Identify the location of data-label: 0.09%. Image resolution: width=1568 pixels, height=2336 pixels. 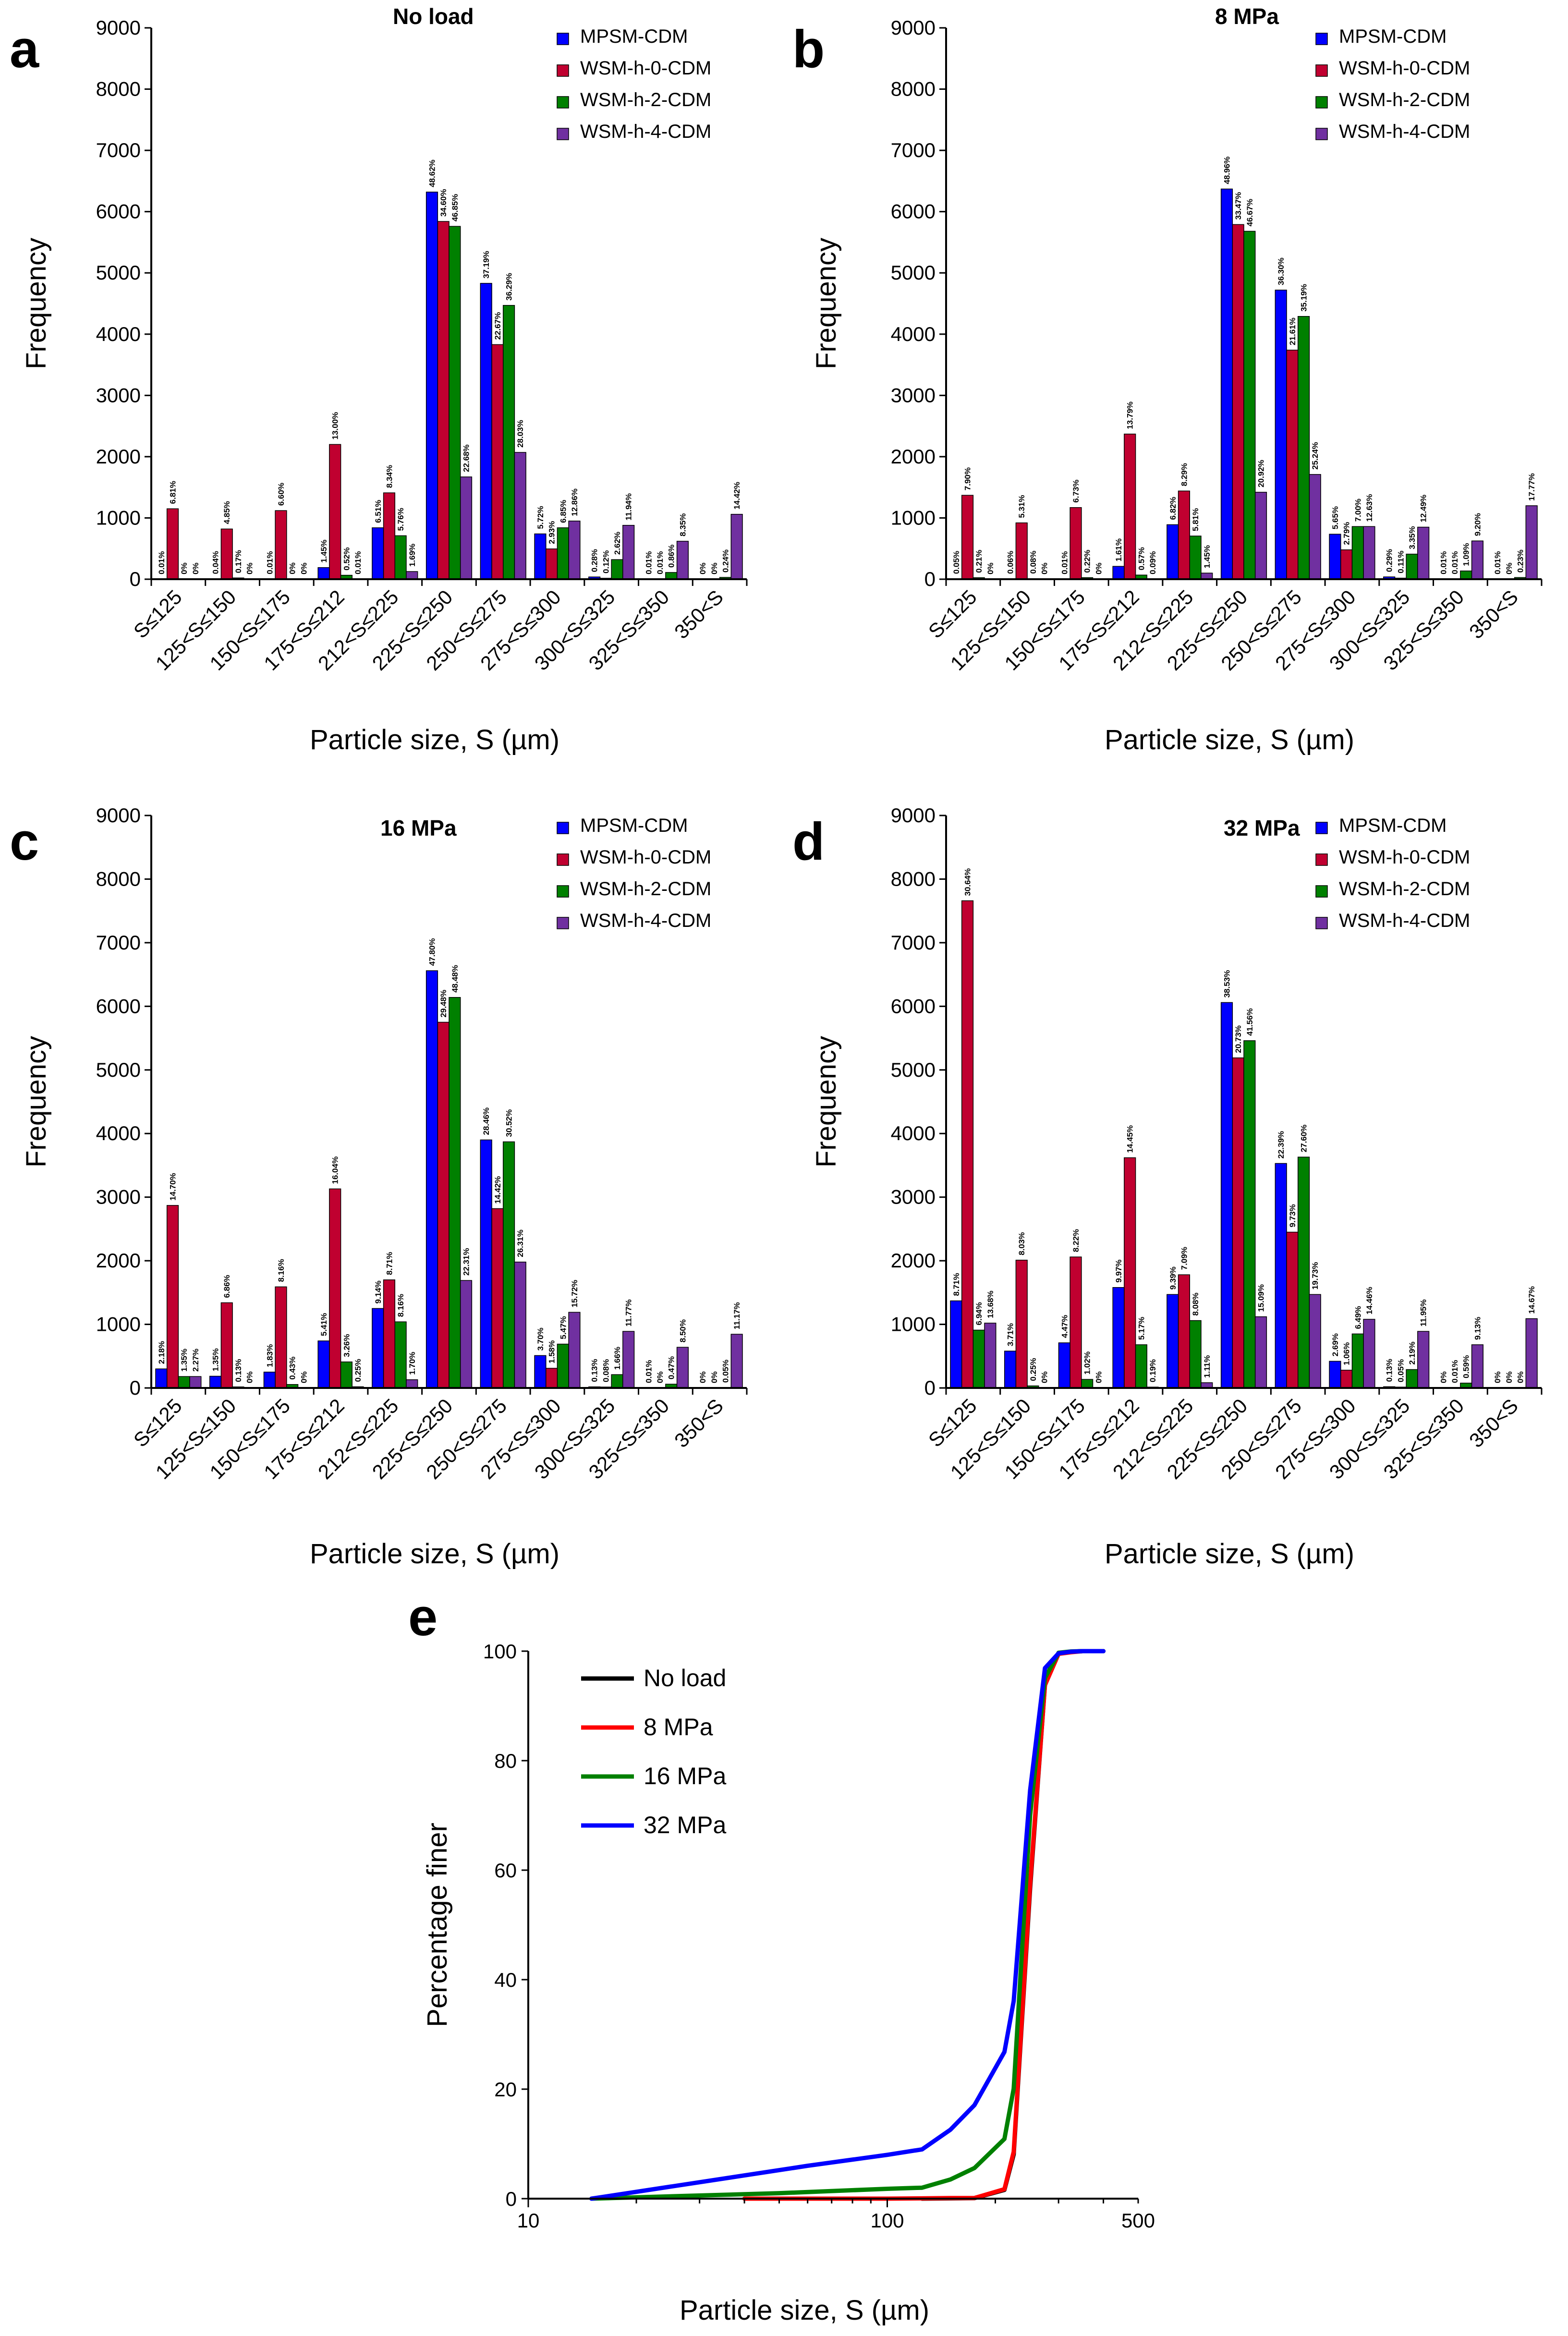
(1152, 562).